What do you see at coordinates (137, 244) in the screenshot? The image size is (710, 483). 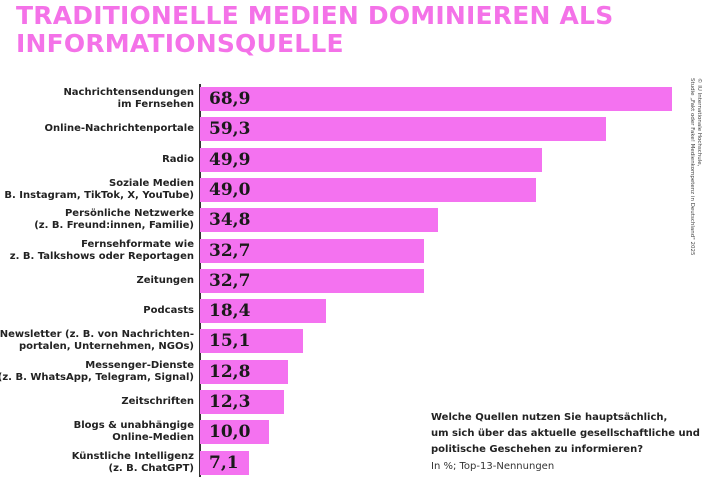 I see `category-label-line: Fernsehformate wie` at bounding box center [137, 244].